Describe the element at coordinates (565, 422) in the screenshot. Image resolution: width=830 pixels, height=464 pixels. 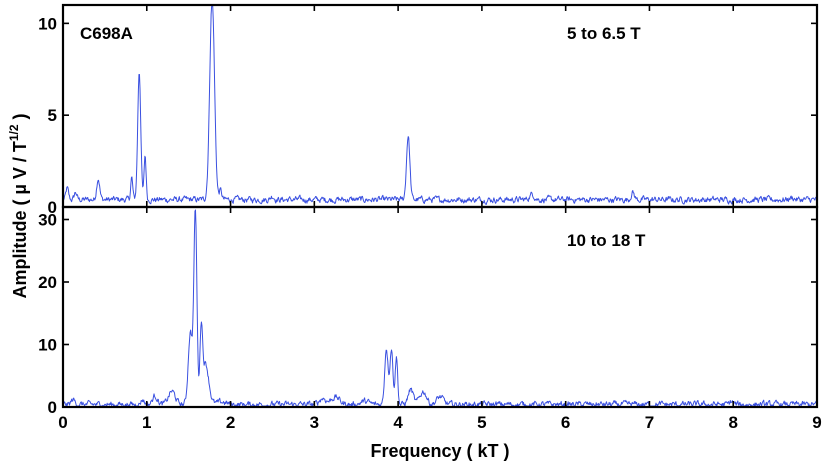
I see `x-tick-label: 6` at that location.